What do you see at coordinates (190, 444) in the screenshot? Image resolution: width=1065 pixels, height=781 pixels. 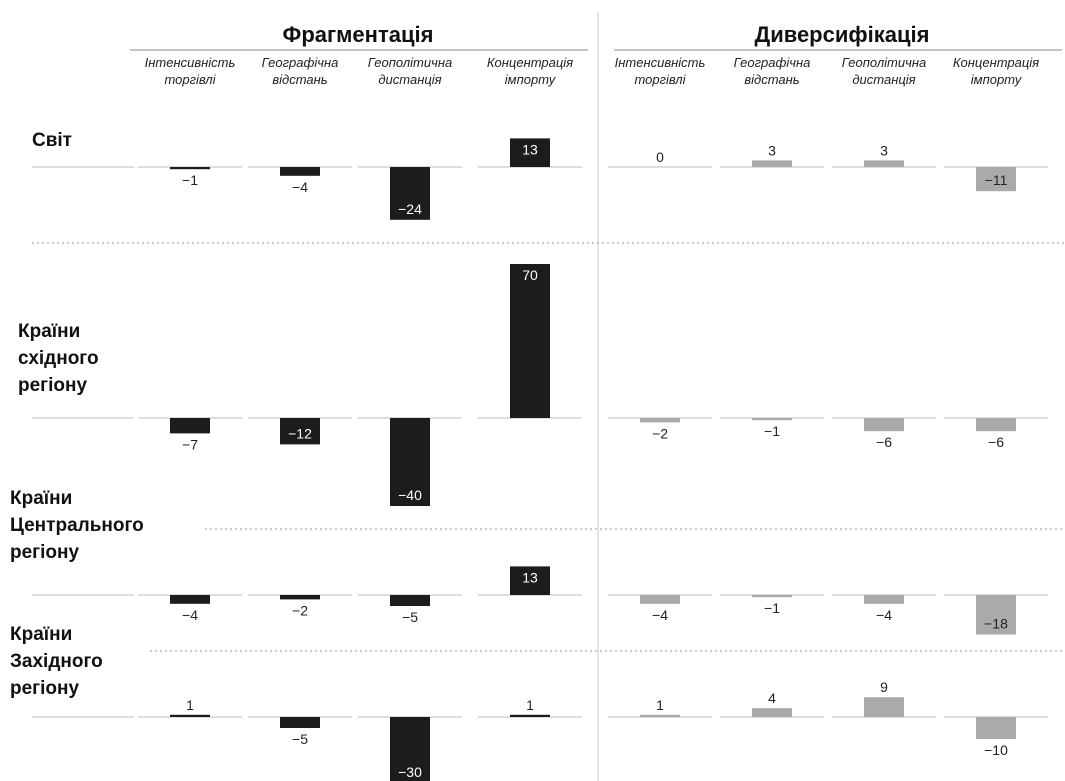 I see `data-label: −7` at bounding box center [190, 444].